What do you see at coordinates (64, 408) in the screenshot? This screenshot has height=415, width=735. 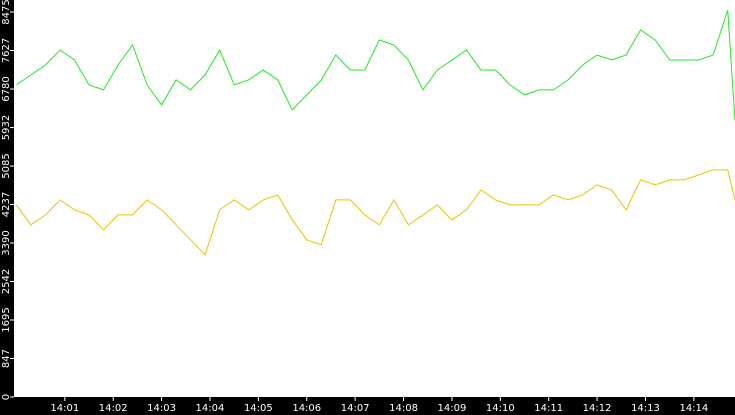 I see `x-tick-label: 14:01` at bounding box center [64, 408].